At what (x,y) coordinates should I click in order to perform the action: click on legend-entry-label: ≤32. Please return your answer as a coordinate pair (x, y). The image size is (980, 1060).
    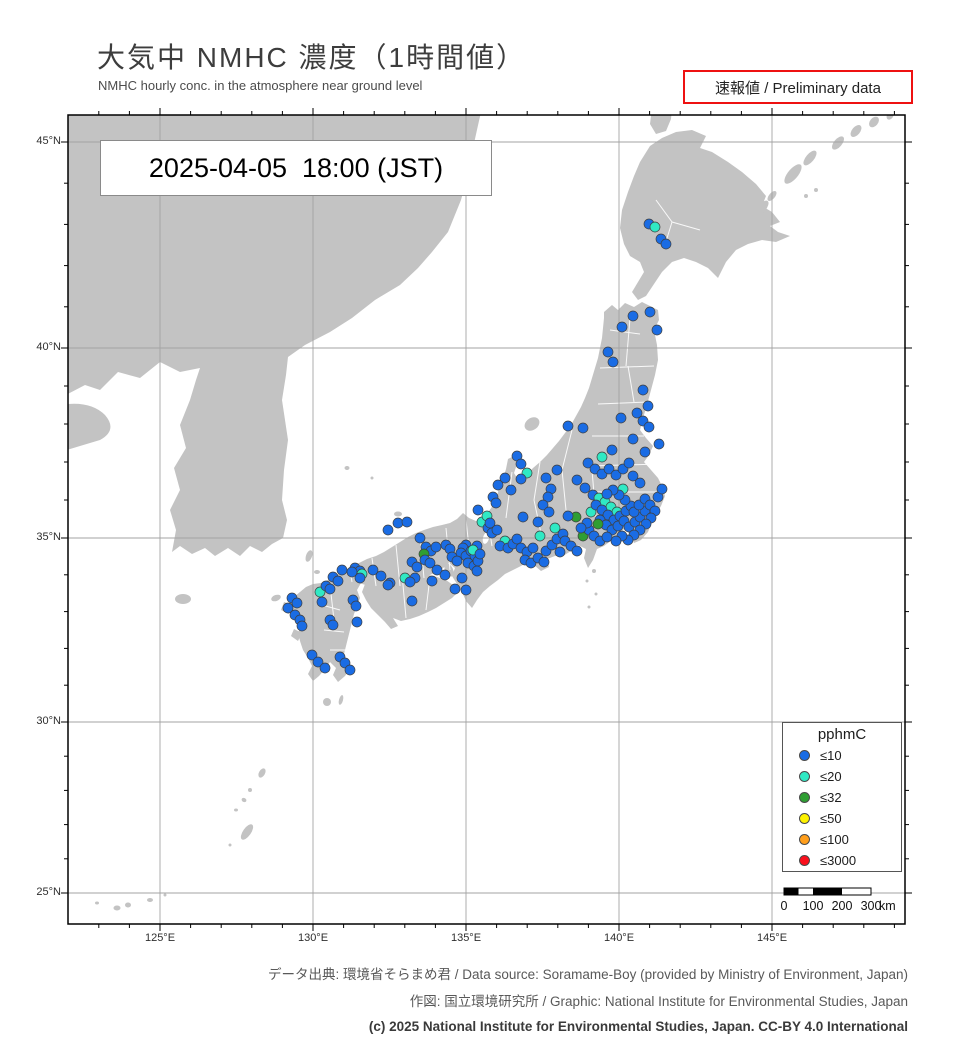
    Looking at the image, I should click on (831, 797).